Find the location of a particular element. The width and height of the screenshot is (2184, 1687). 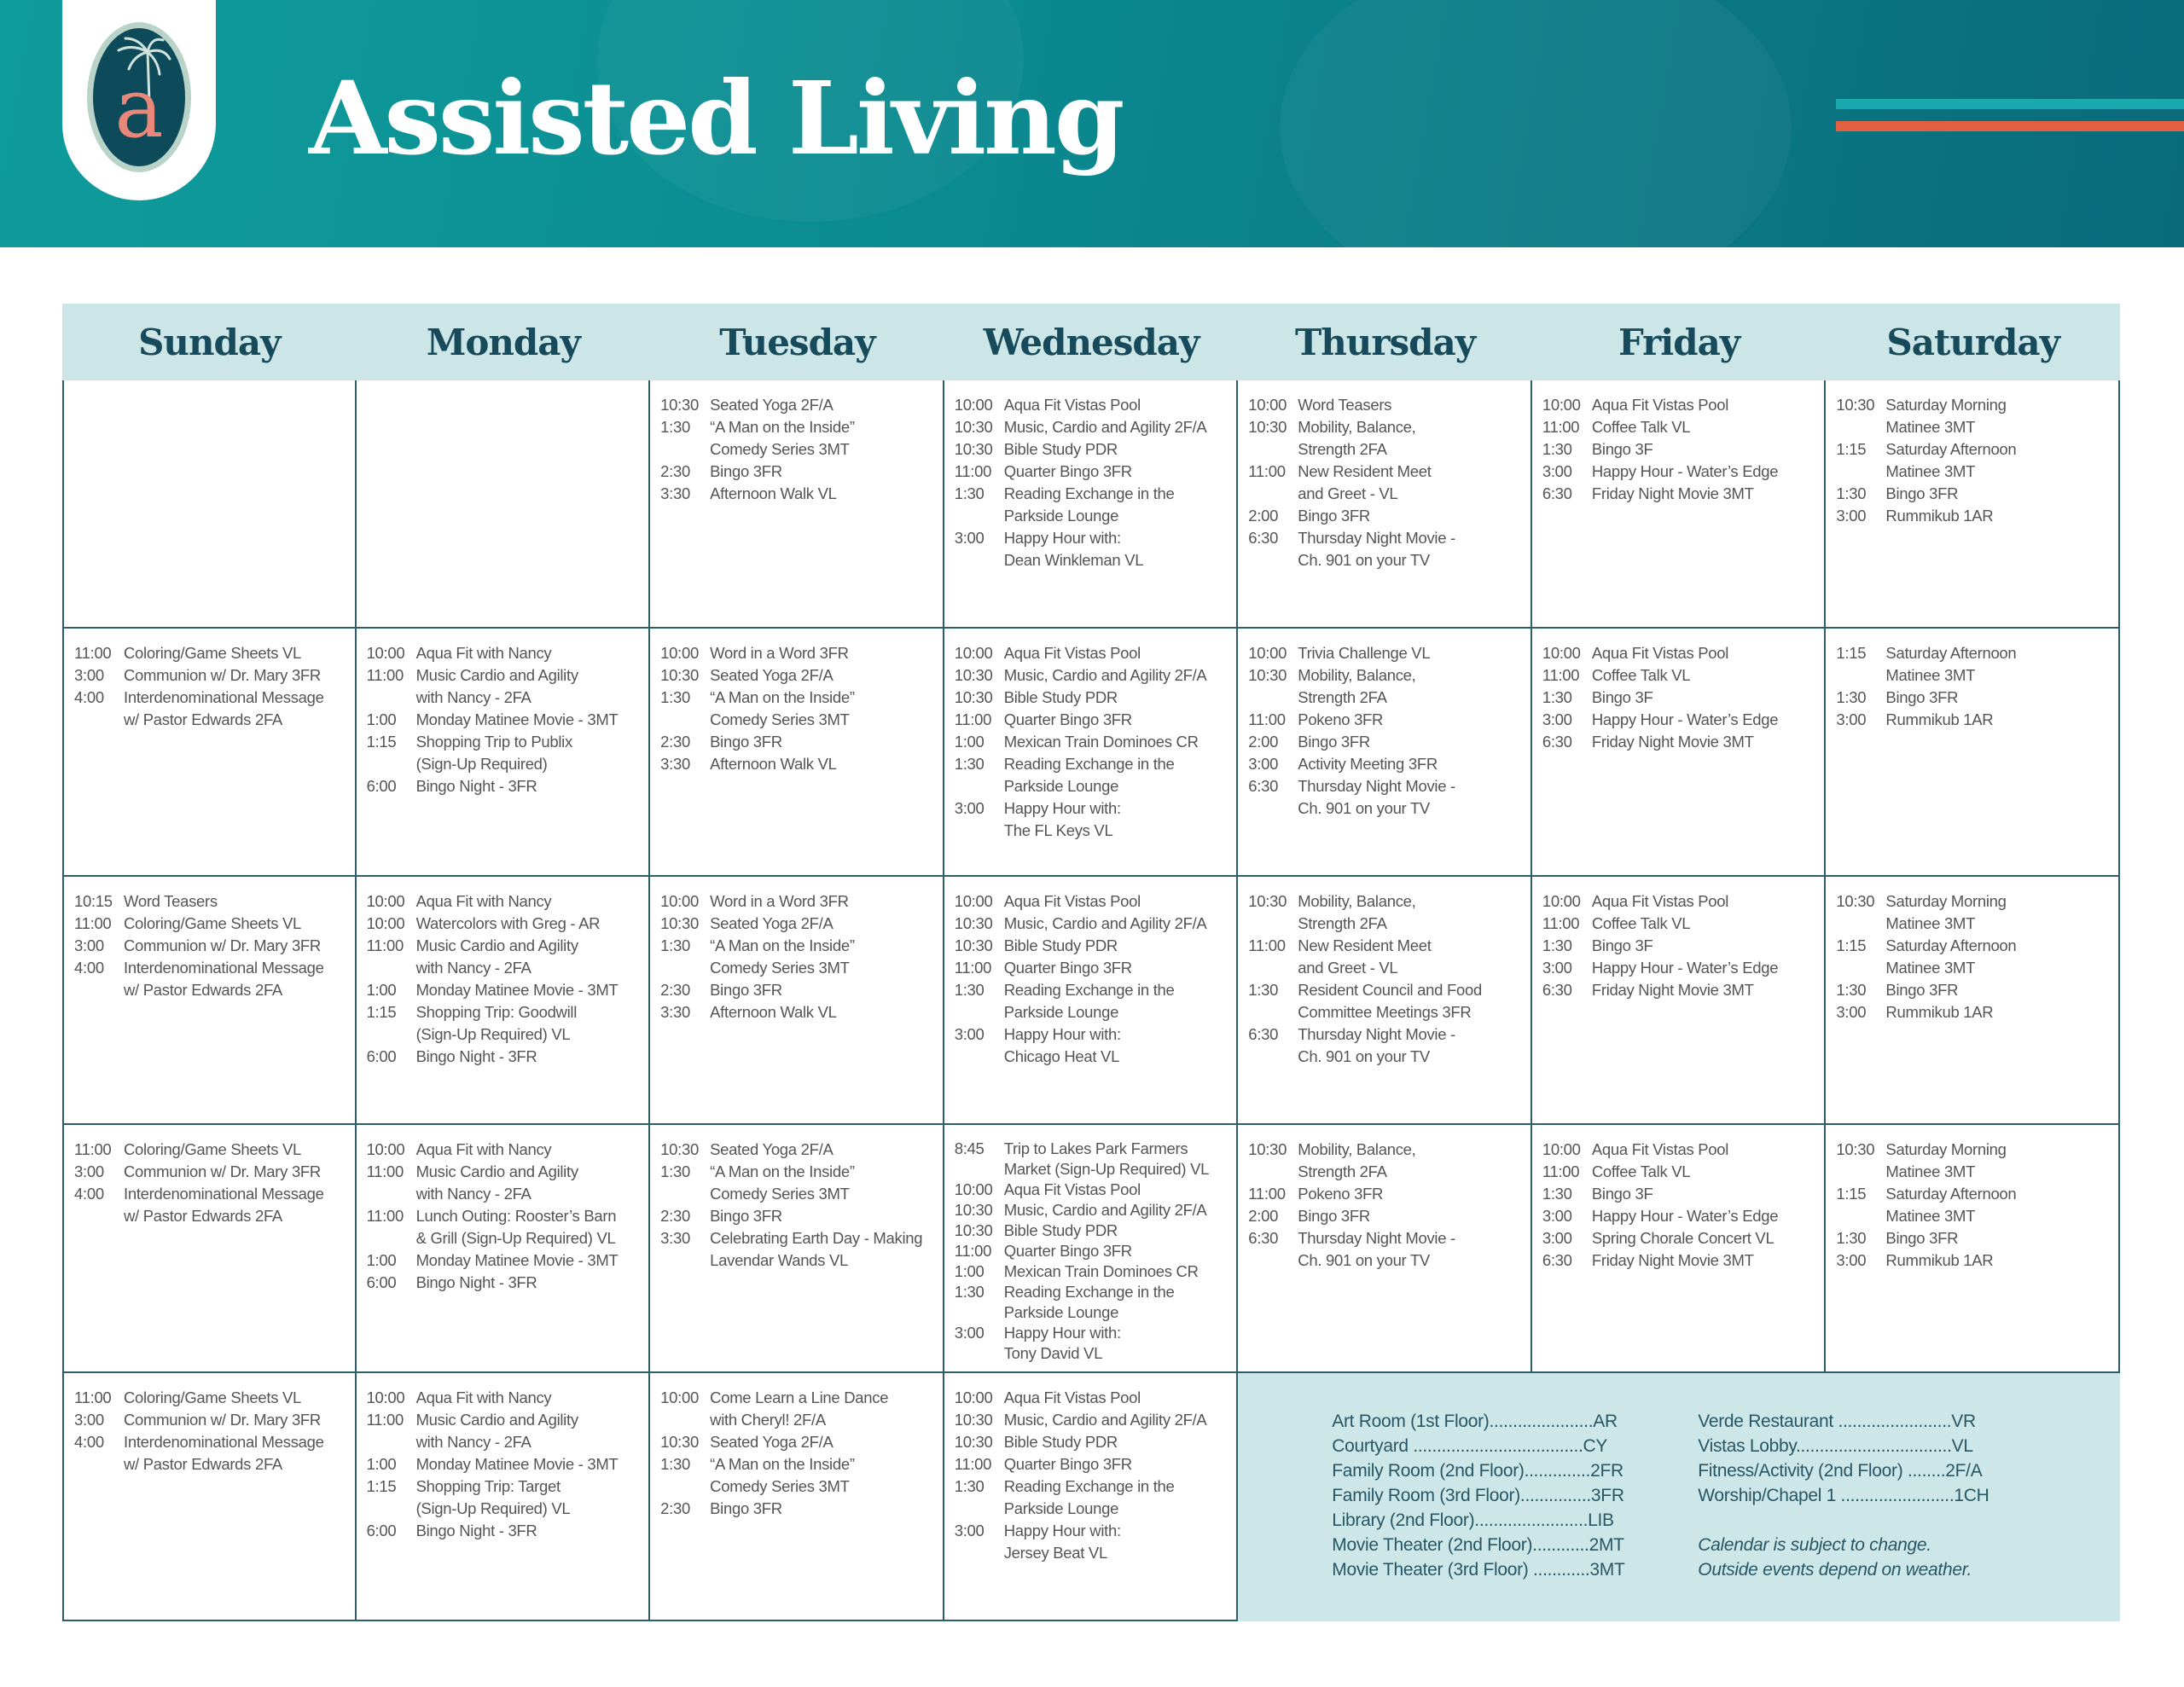

event-item: 3:30 Afternoon Walk VL is located at coordinates (799, 764).